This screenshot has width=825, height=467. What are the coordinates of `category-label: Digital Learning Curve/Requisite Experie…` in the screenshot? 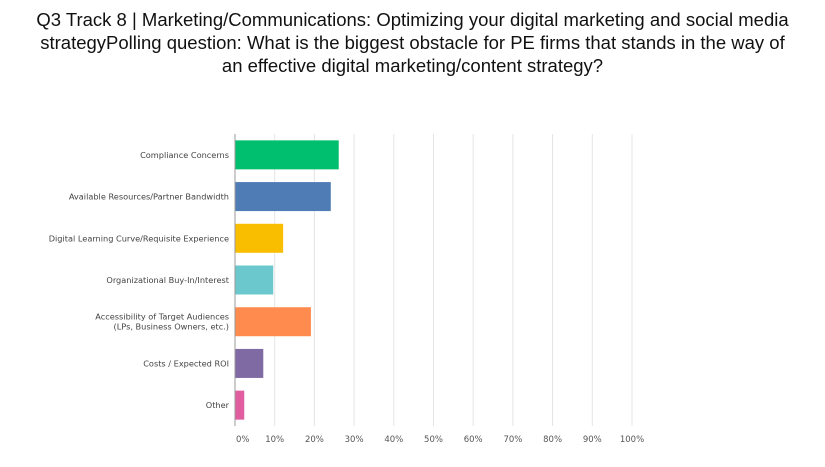 It's located at (139, 238).